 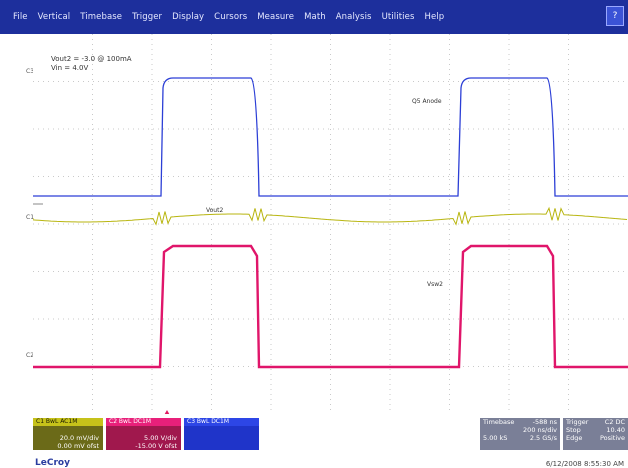 What do you see at coordinates (143, 422) in the screenshot?
I see `c2-head: C2 BwL DC1M` at bounding box center [143, 422].